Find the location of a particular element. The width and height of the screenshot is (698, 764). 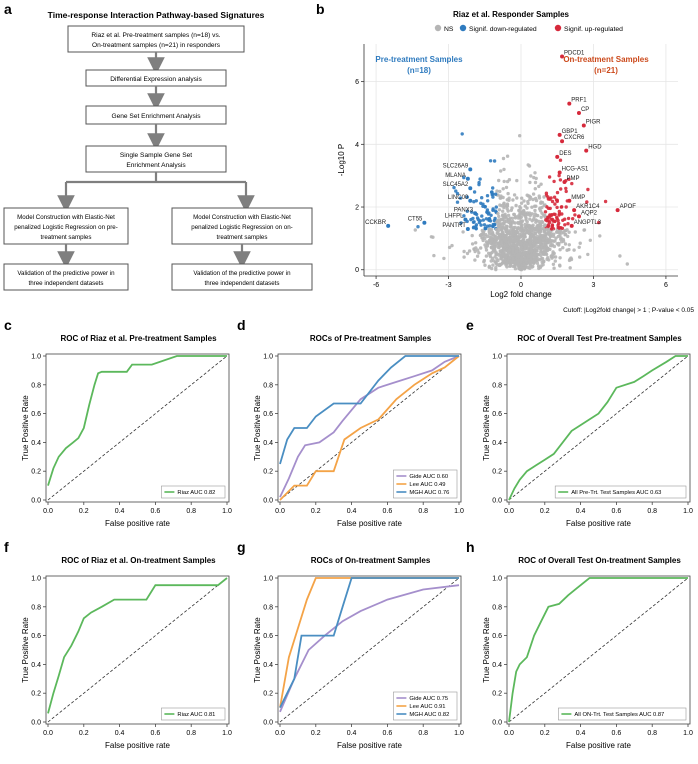

roc-y-tick-label: 0.0 is located at coordinates (497, 723).